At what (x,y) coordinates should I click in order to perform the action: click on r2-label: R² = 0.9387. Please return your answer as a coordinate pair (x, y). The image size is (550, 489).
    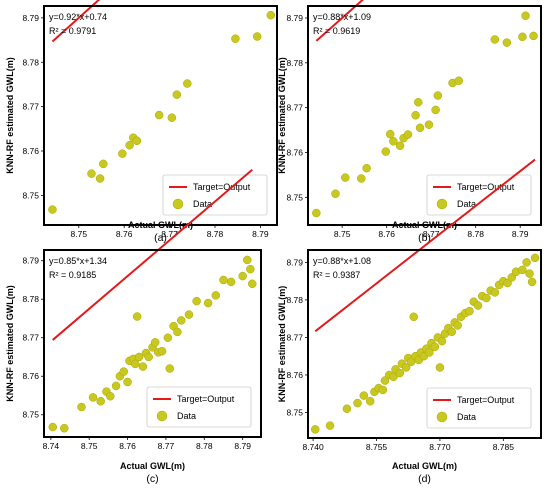
    Looking at the image, I should click on (336, 275).